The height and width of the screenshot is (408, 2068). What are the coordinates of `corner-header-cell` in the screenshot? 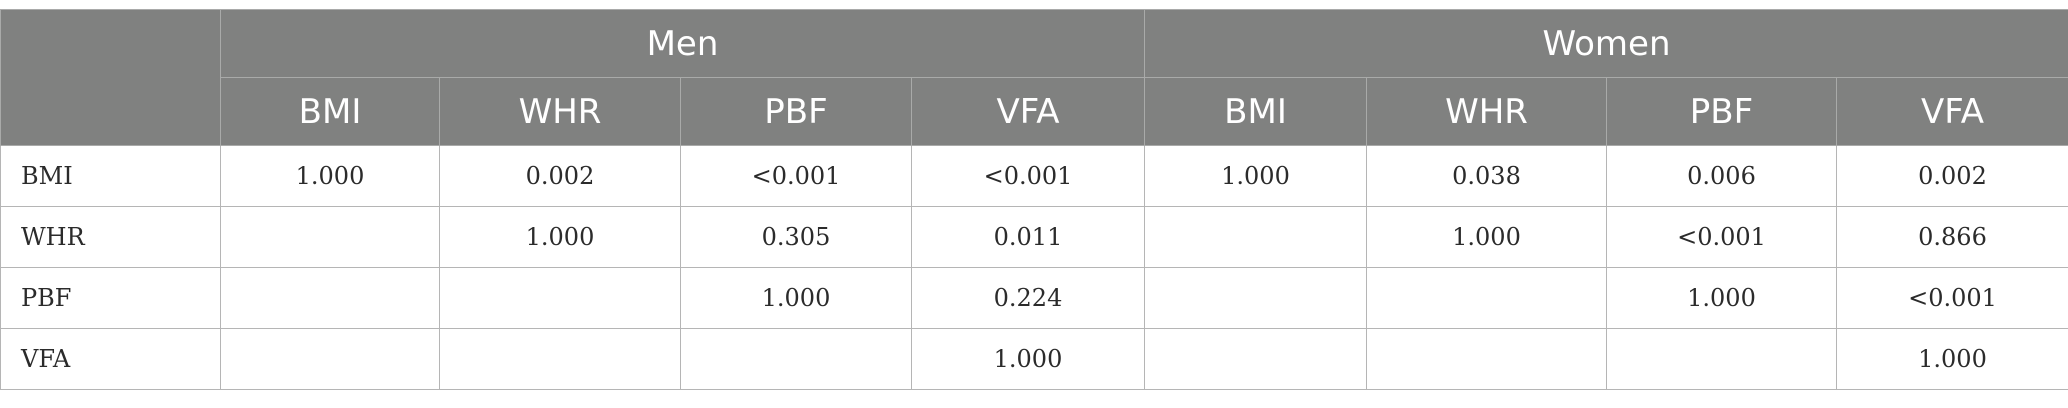 It's located at (110, 77).